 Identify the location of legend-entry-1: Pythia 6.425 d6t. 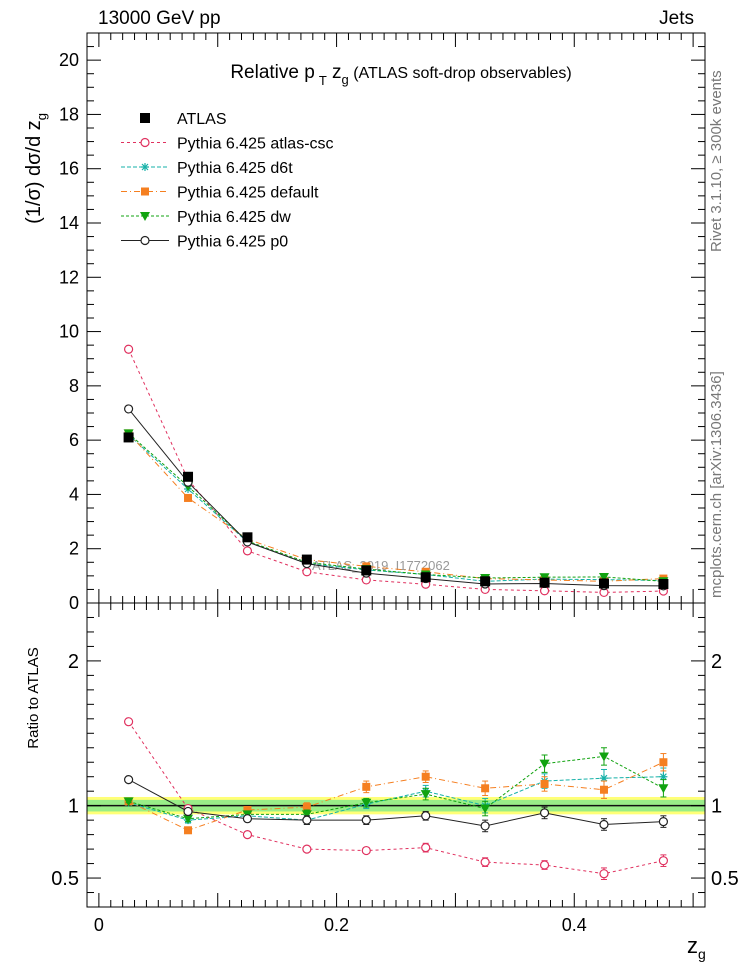
(207, 168).